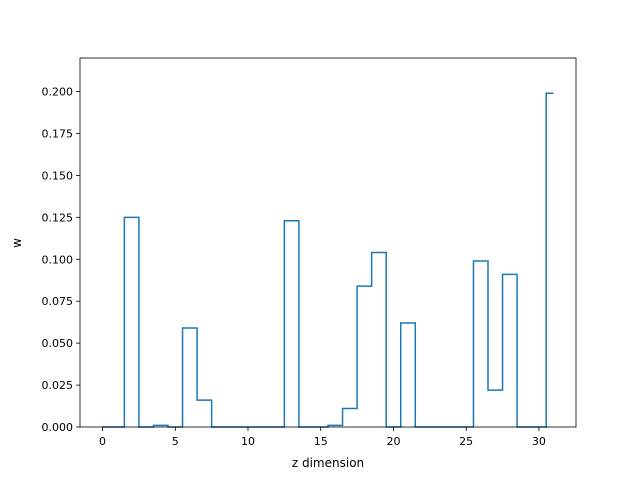  What do you see at coordinates (58, 217) in the screenshot?
I see `y-tick-label: 0.125` at bounding box center [58, 217].